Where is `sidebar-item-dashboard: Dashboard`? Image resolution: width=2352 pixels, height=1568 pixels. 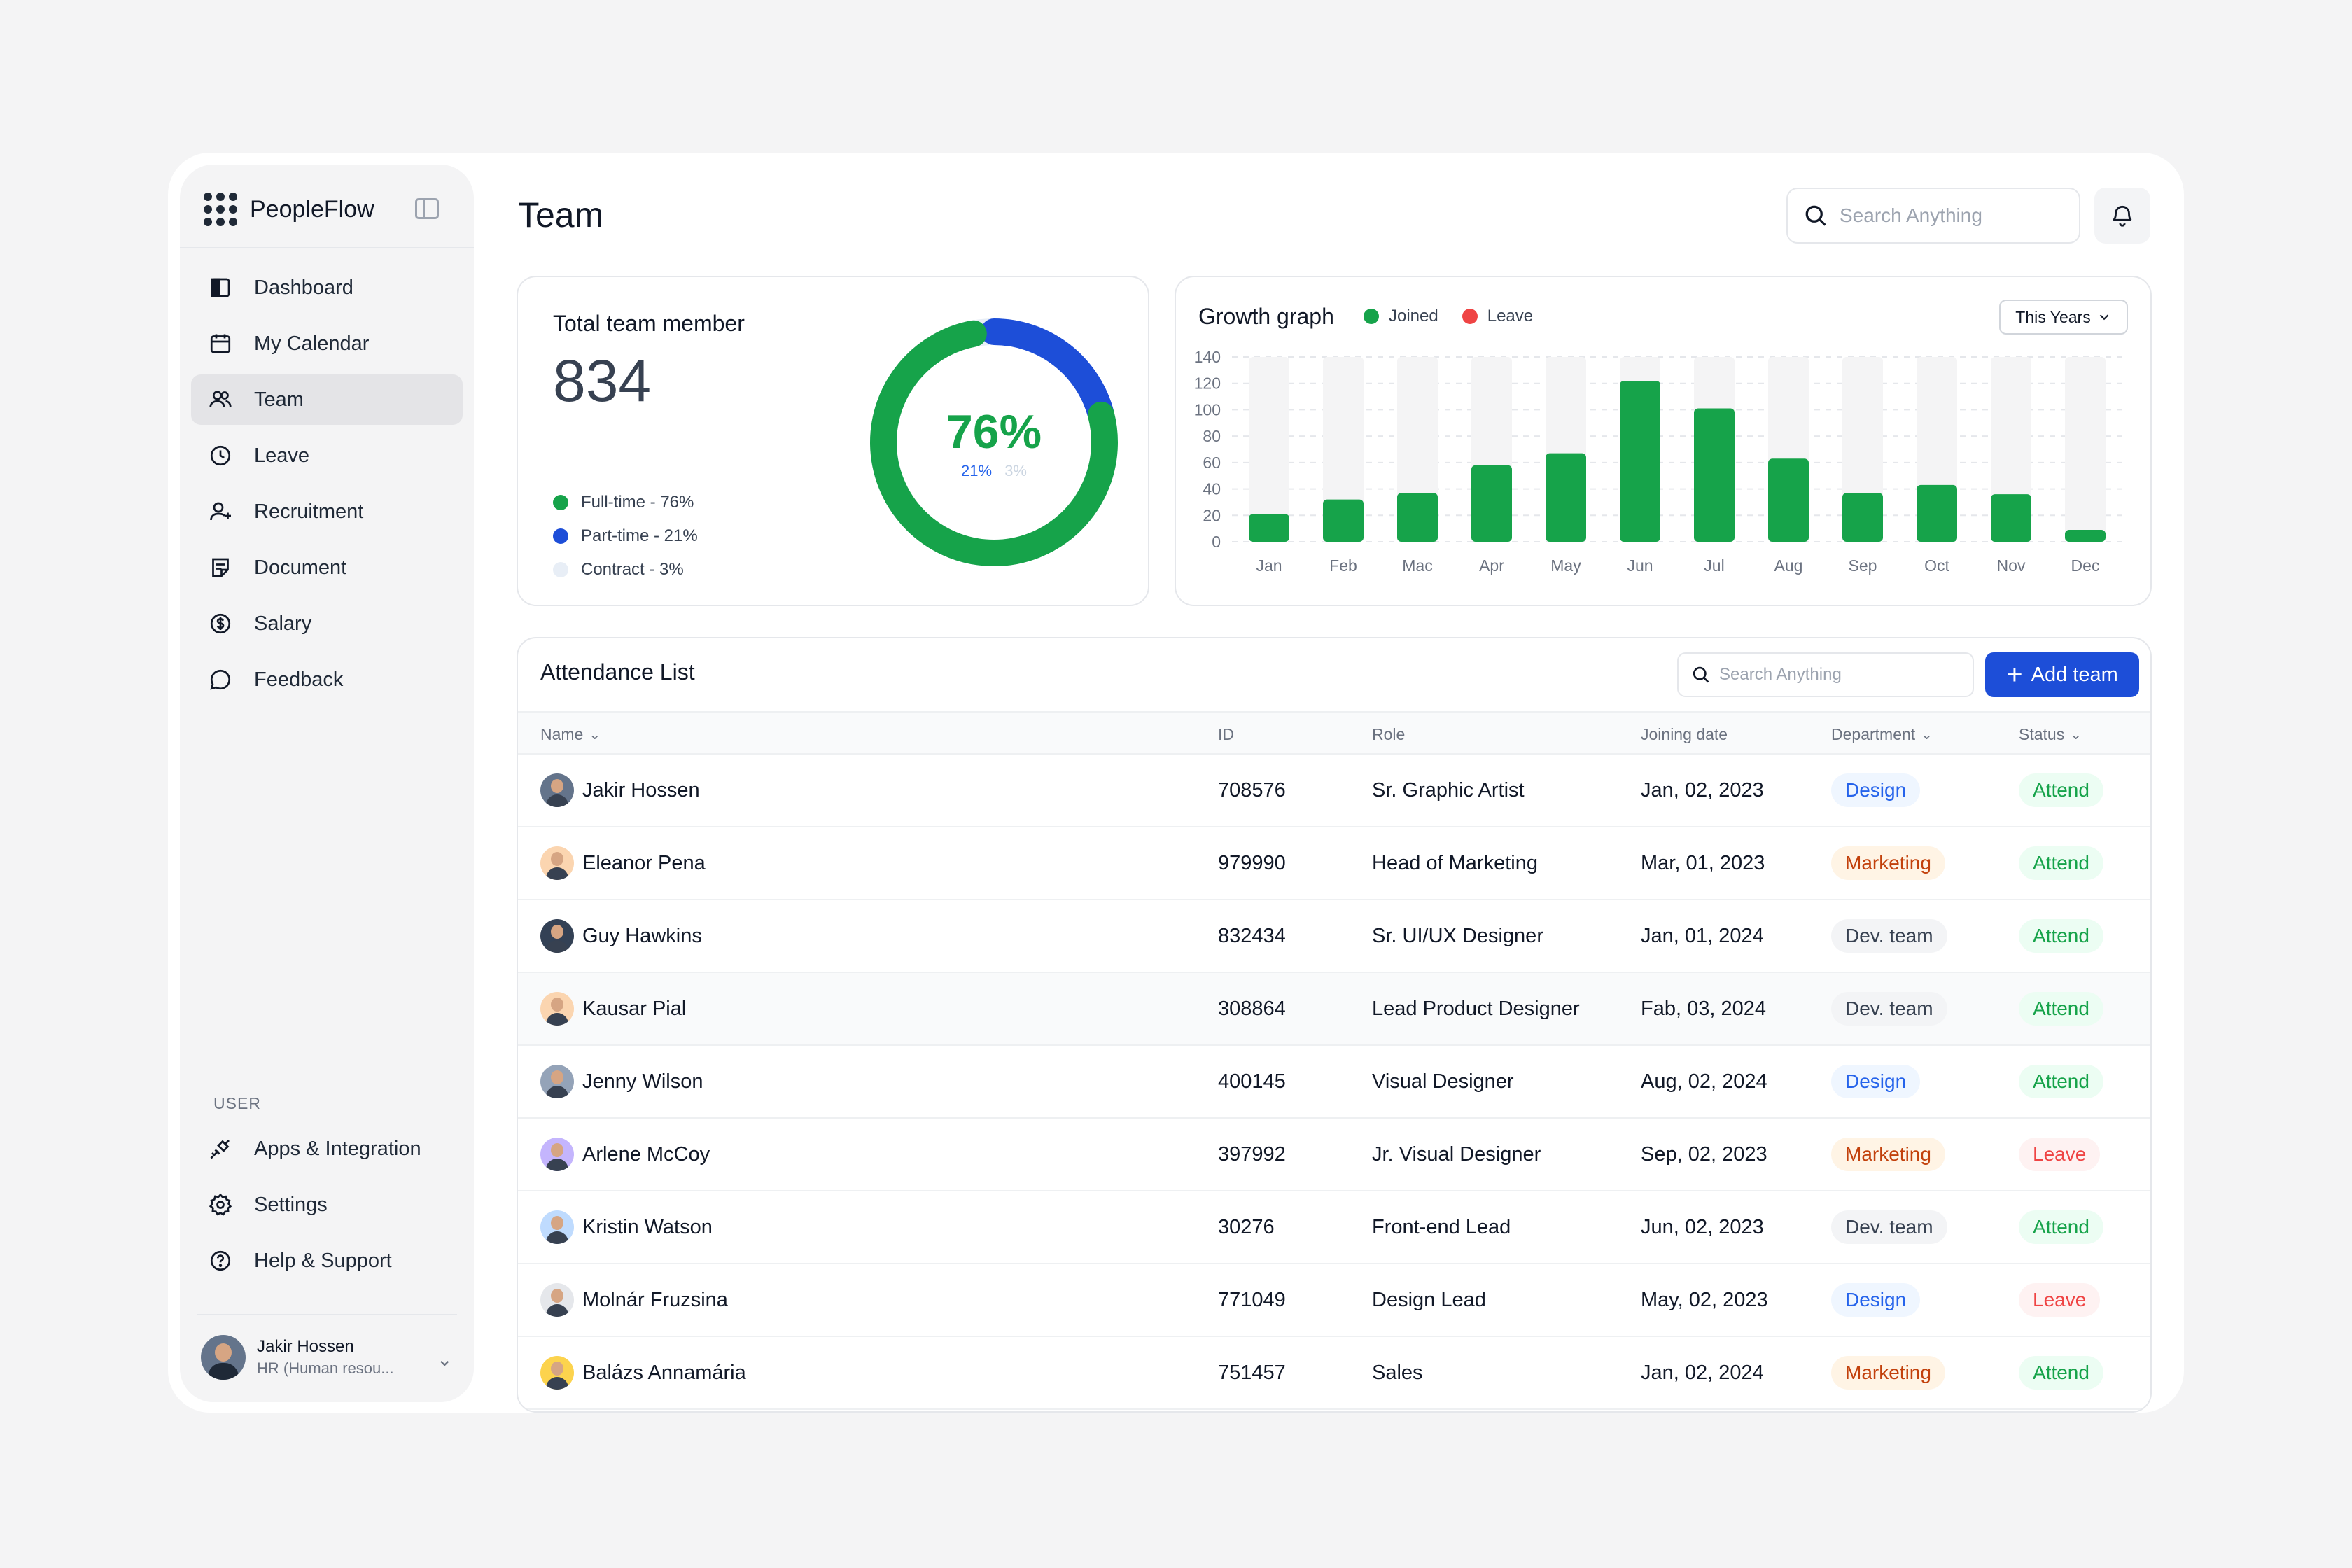 sidebar-item-dashboard: Dashboard is located at coordinates (327, 287).